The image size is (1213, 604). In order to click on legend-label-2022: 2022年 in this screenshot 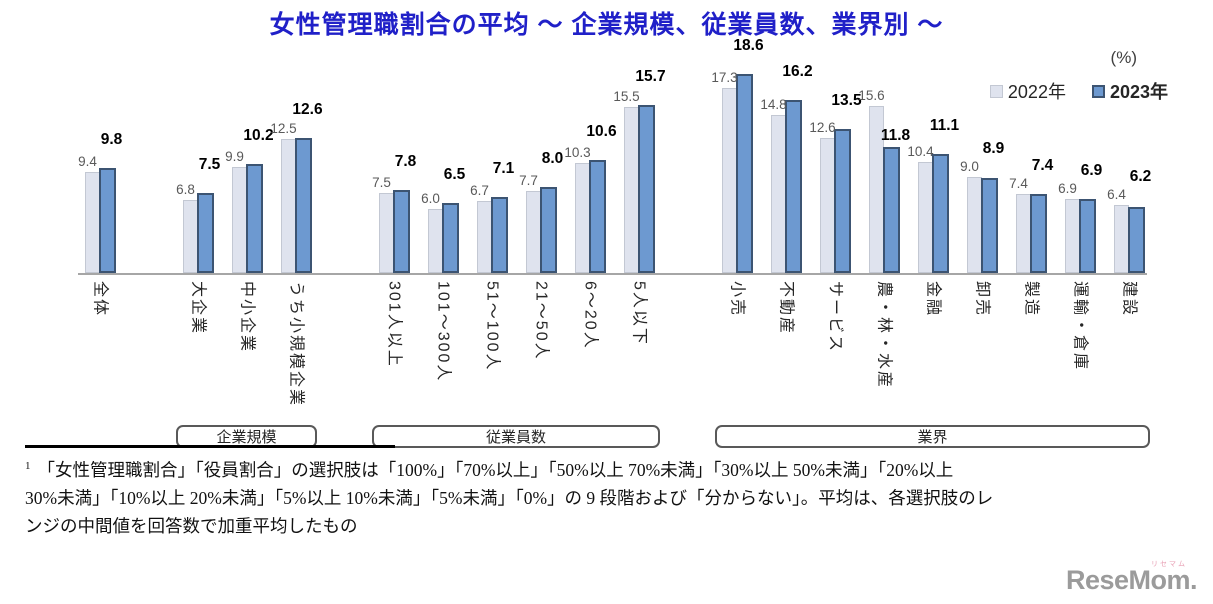, I will do `click(1036, 92)`.